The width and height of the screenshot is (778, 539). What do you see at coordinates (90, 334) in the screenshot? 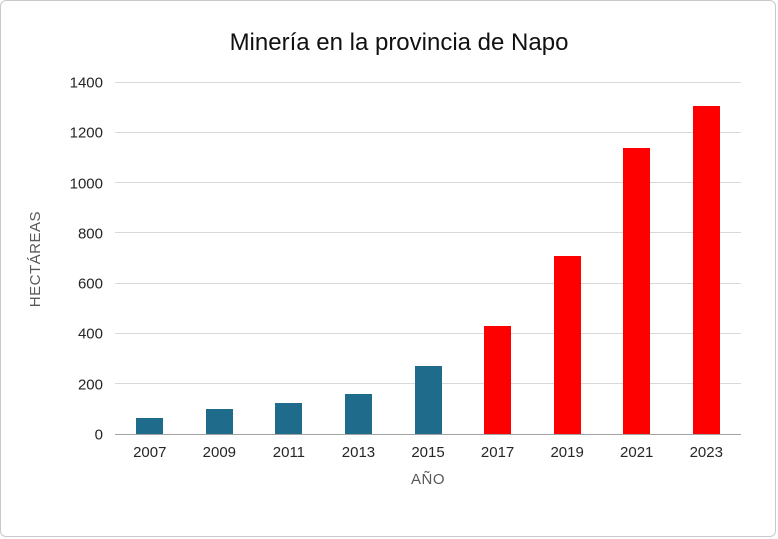
I see `y-tick-label: 400` at bounding box center [90, 334].